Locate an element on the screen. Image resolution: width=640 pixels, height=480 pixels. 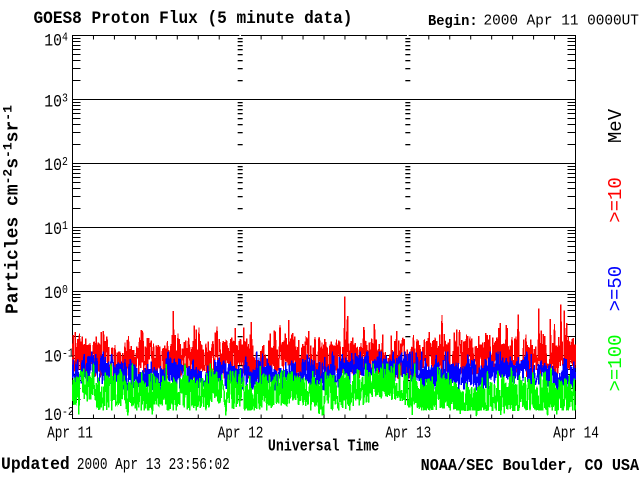
svg-text: MeV is located at coordinates (616, 125).